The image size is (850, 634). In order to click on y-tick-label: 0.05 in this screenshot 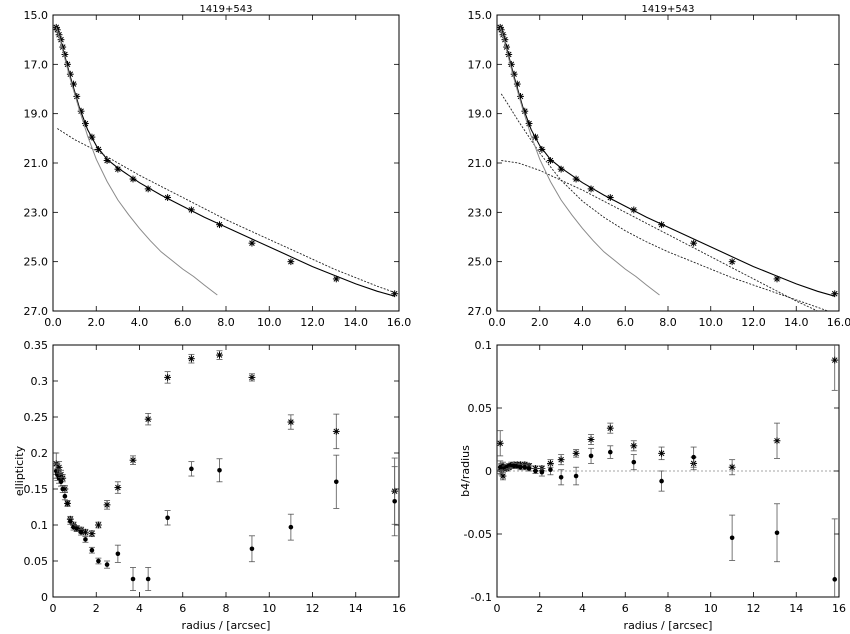, I will do `click(36, 561)`.